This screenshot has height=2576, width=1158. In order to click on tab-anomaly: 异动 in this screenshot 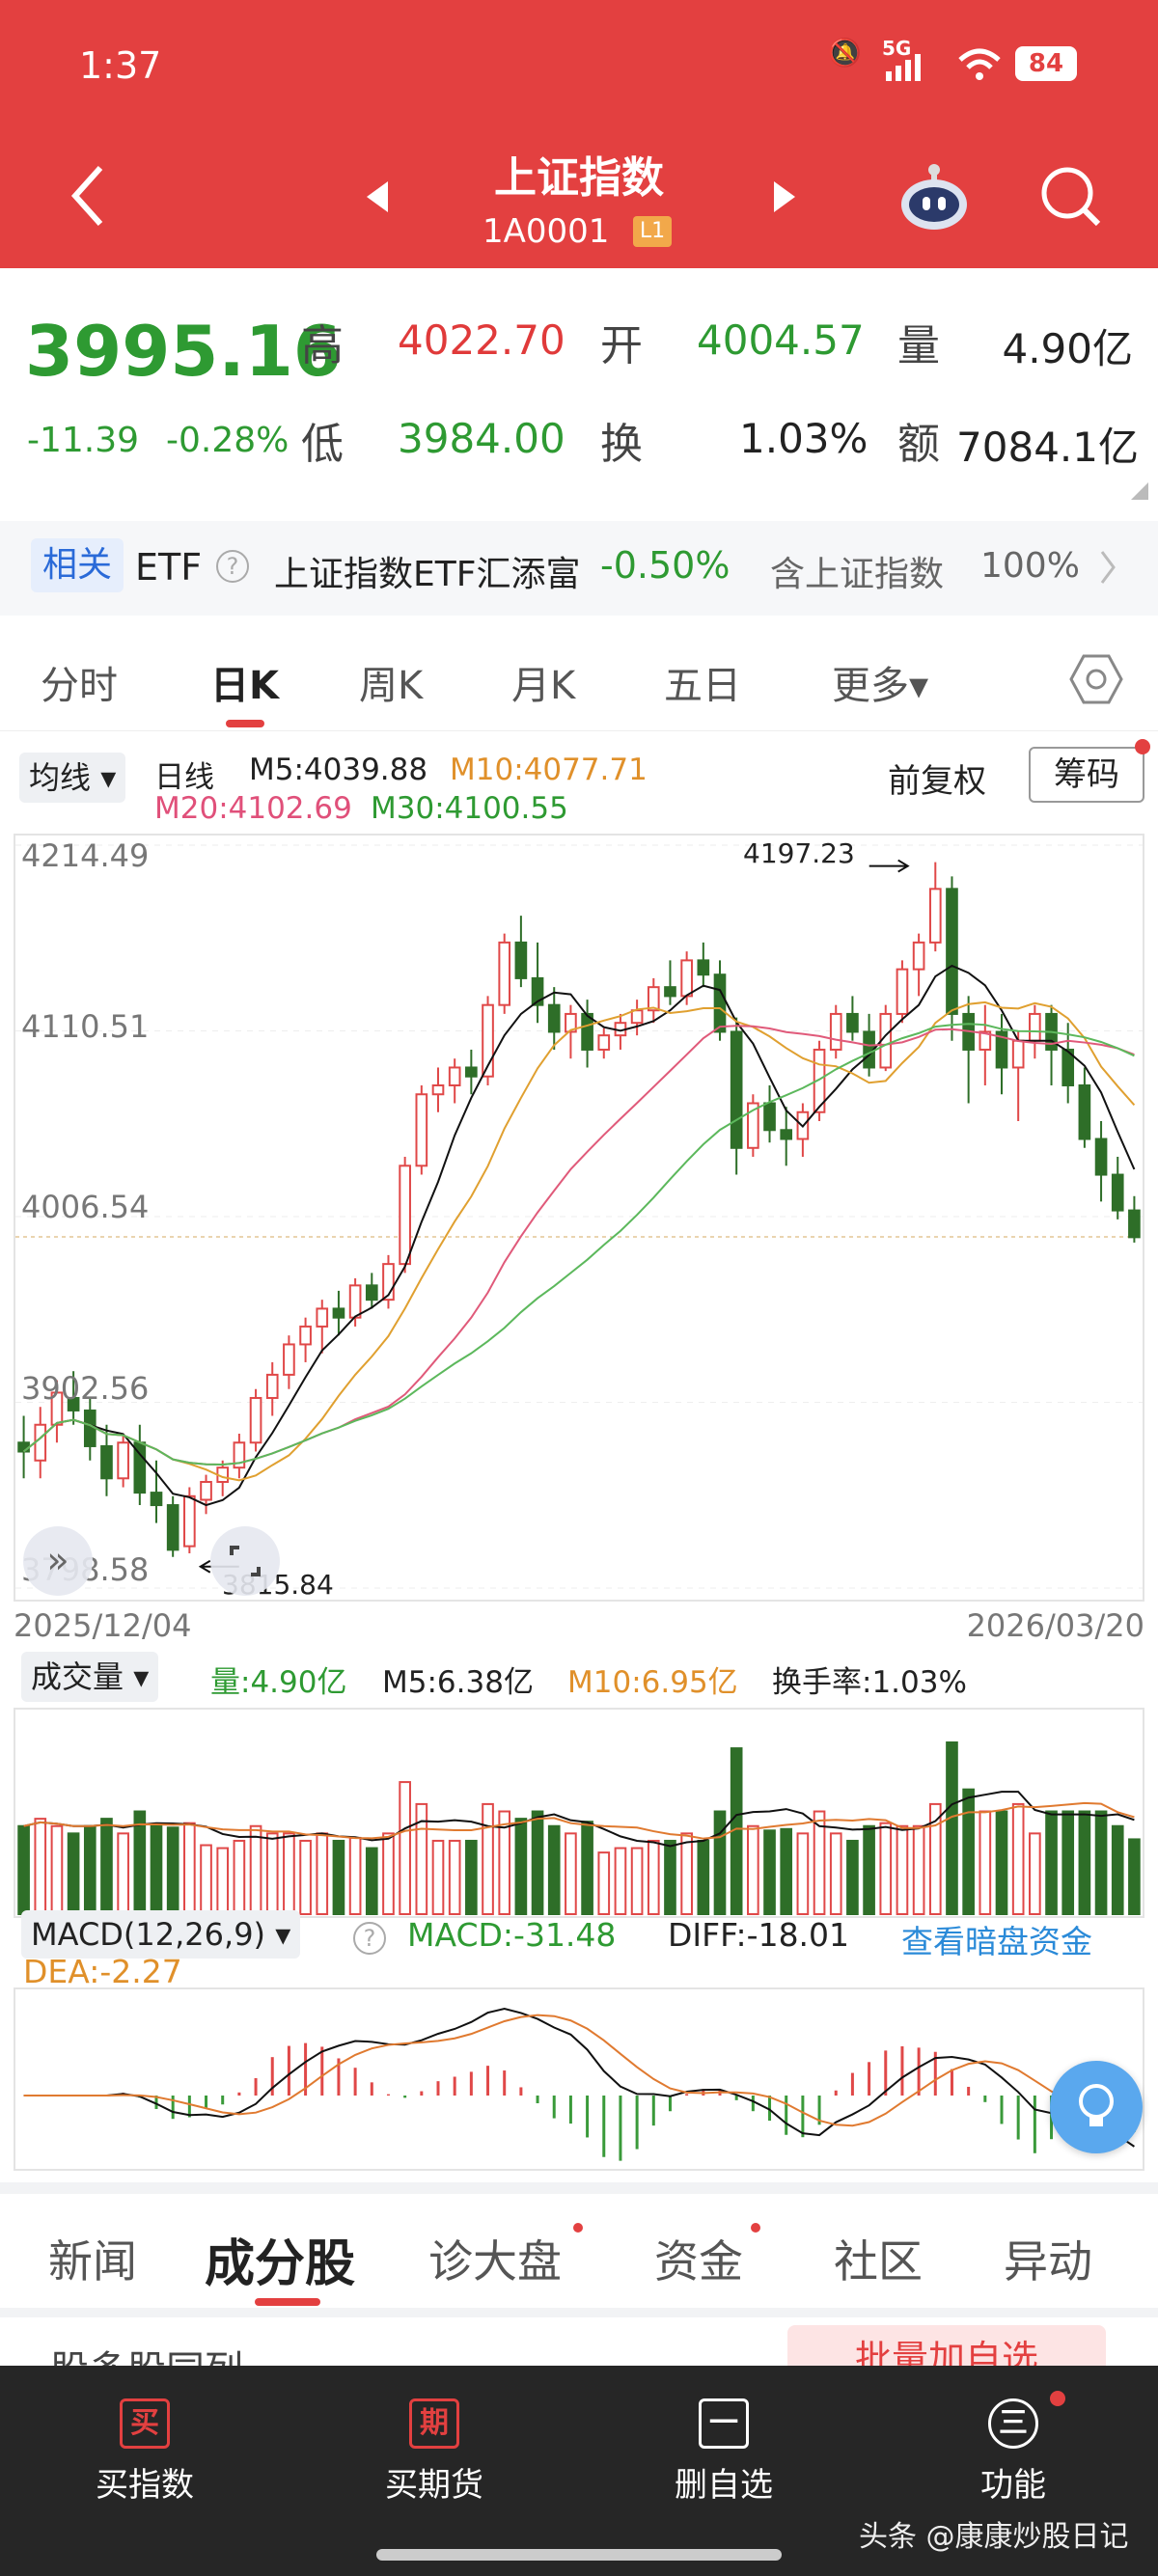, I will do `click(1048, 2261)`.